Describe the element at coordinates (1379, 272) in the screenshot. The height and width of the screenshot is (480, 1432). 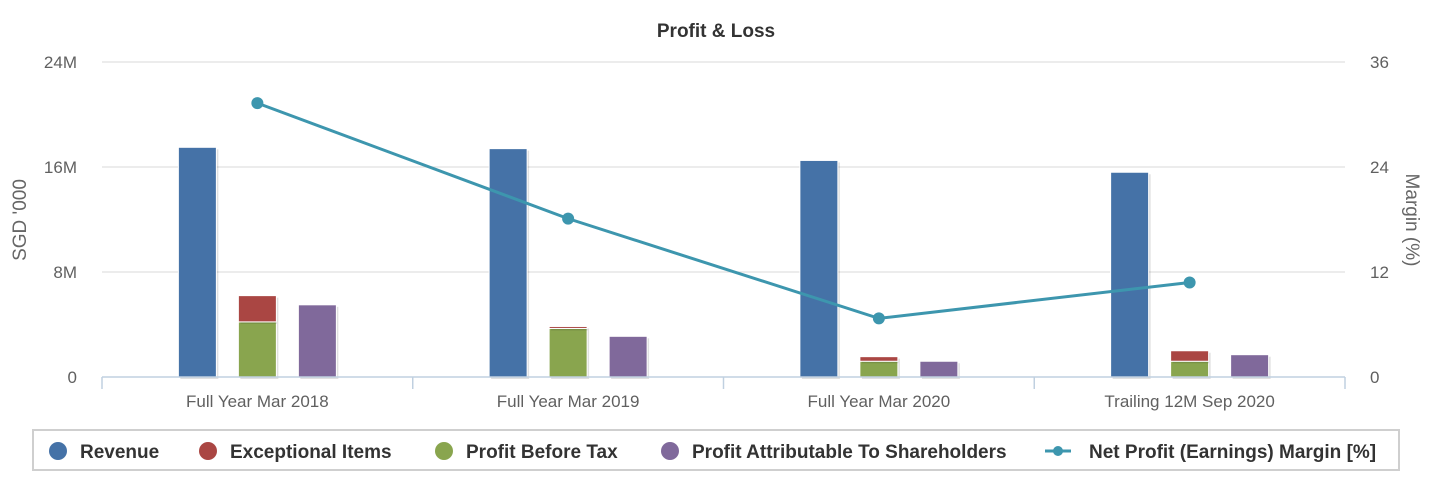
I see `y-tick-label-right: 12` at that location.